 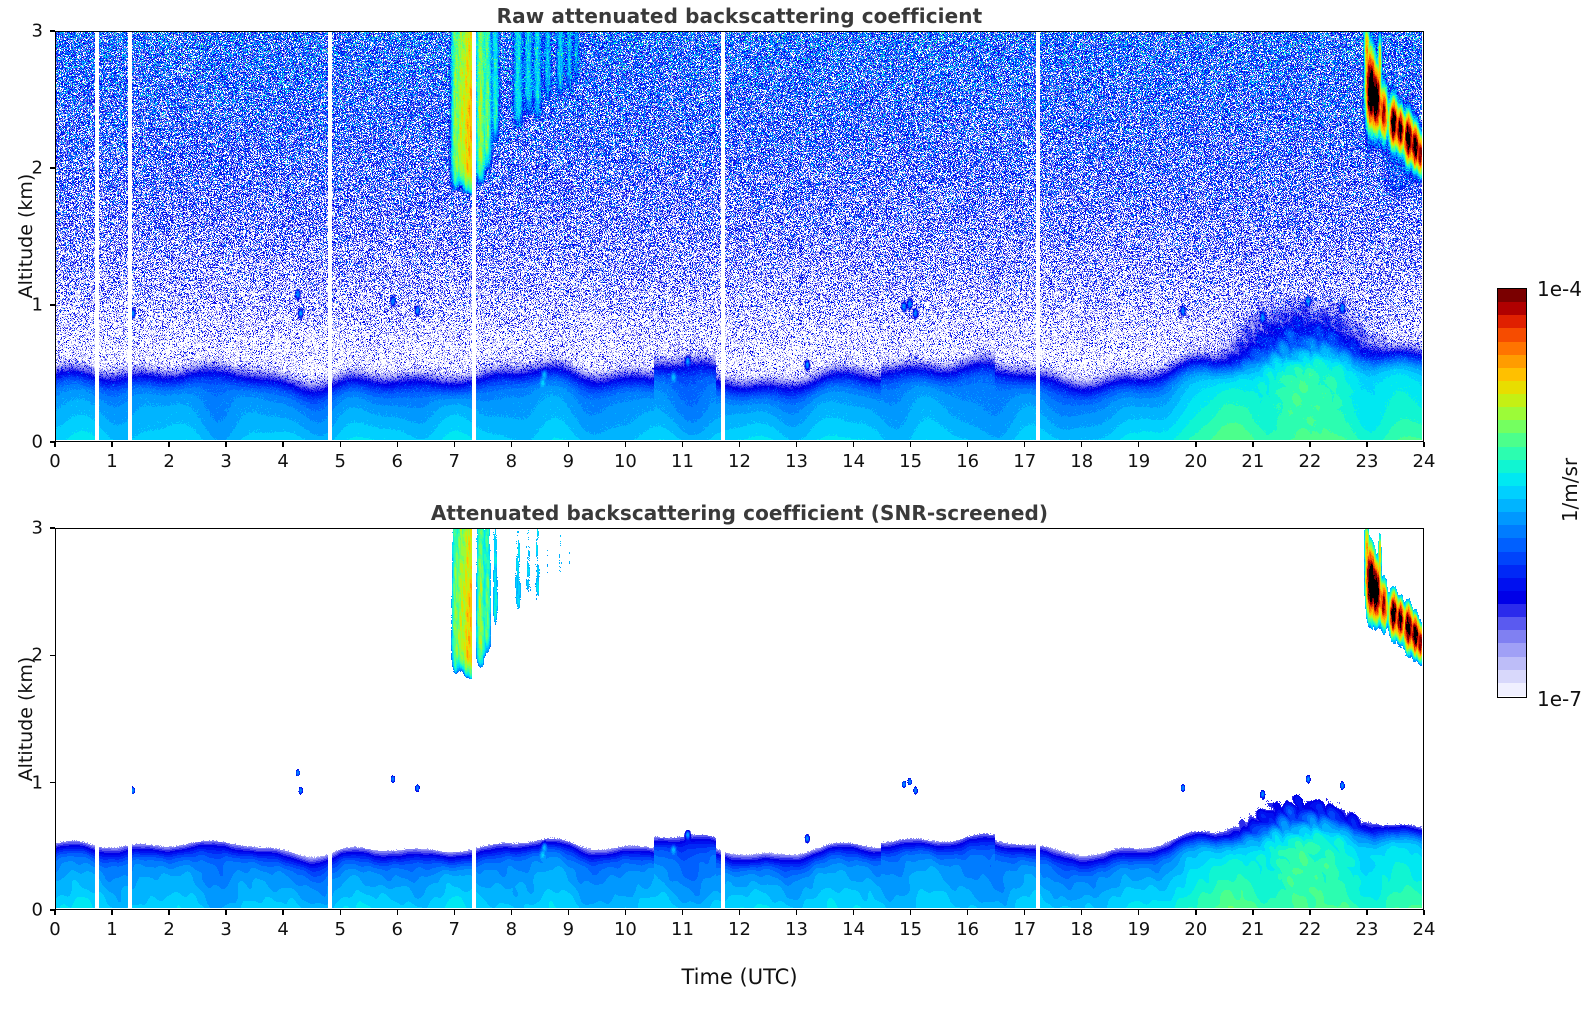 I want to click on x-tick-label: 6, so click(x=397, y=461).